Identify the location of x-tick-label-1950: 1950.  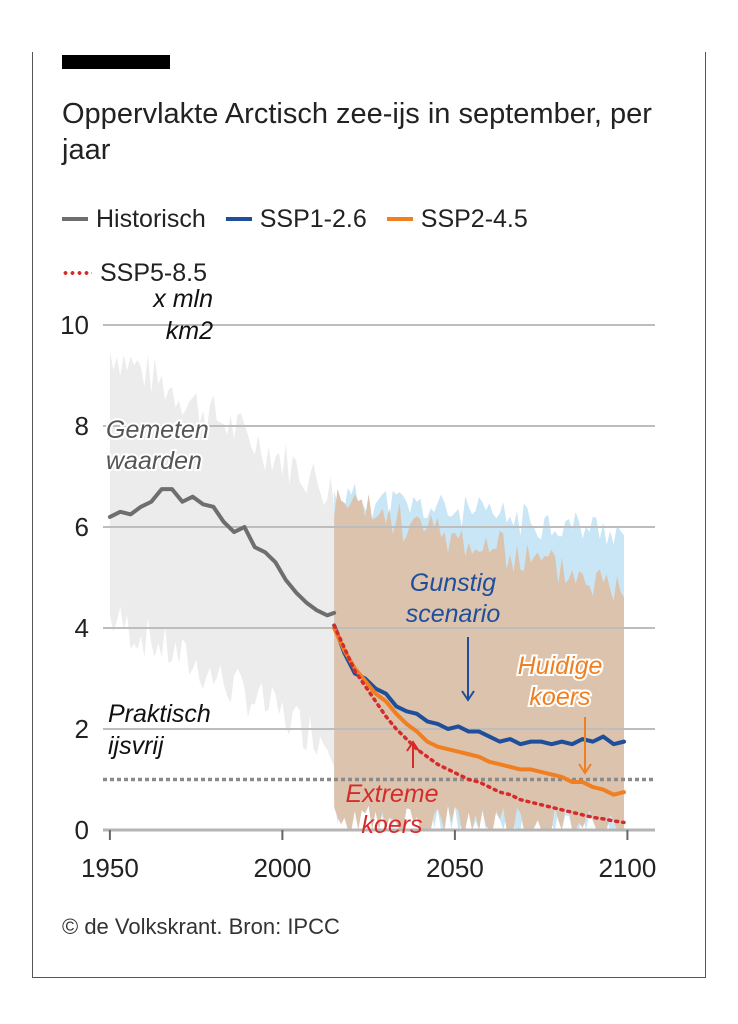
(110, 868).